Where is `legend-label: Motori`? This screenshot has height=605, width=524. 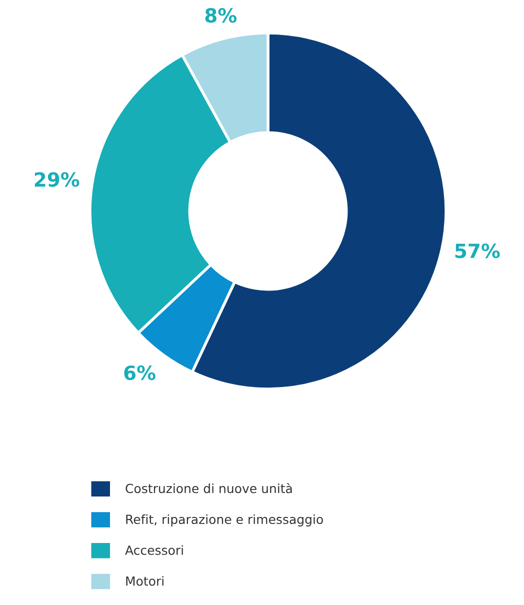
legend-label: Motori is located at coordinates (145, 581).